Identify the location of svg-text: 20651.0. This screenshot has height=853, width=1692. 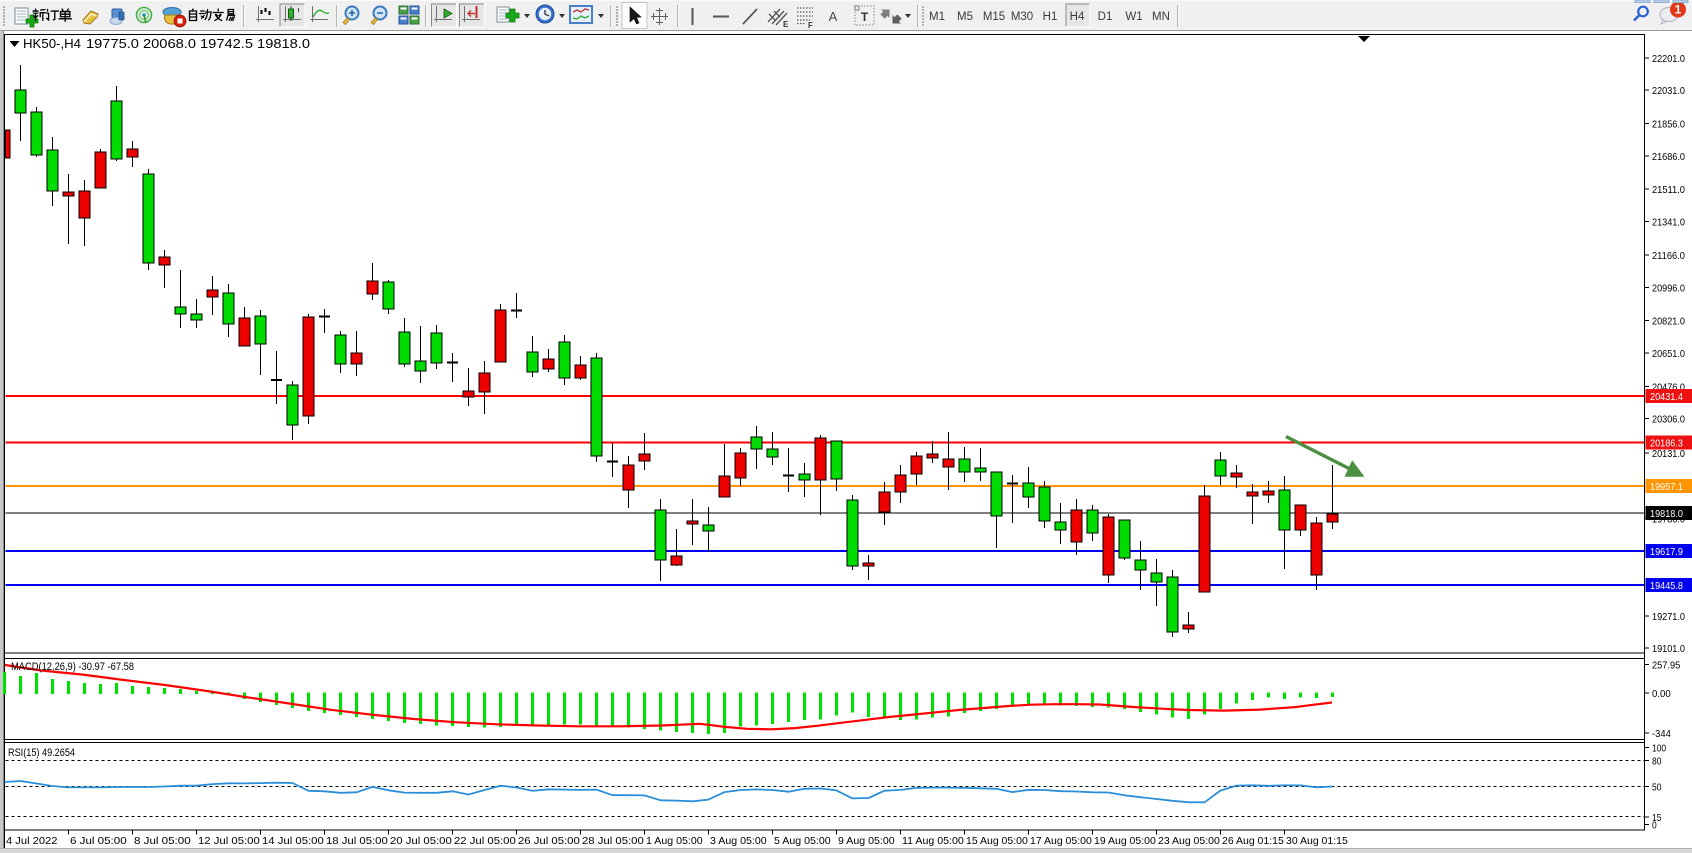
(1668, 354).